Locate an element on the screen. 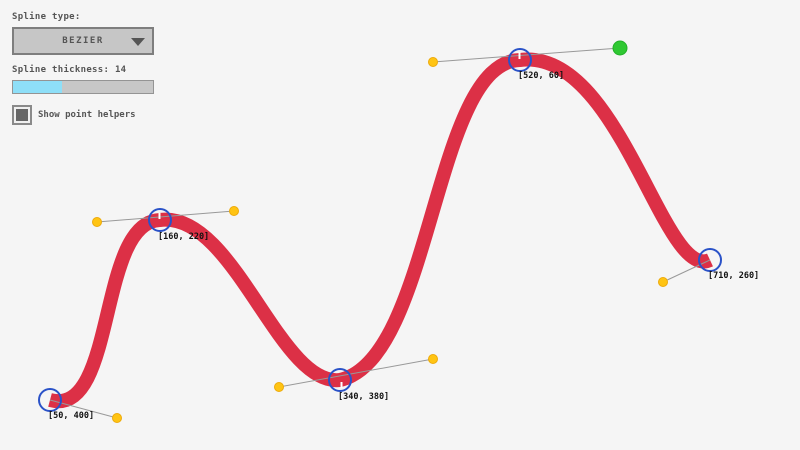 Image resolution: width=800 pixels, height=450 pixels. chevron-down-icon is located at coordinates (138, 42).